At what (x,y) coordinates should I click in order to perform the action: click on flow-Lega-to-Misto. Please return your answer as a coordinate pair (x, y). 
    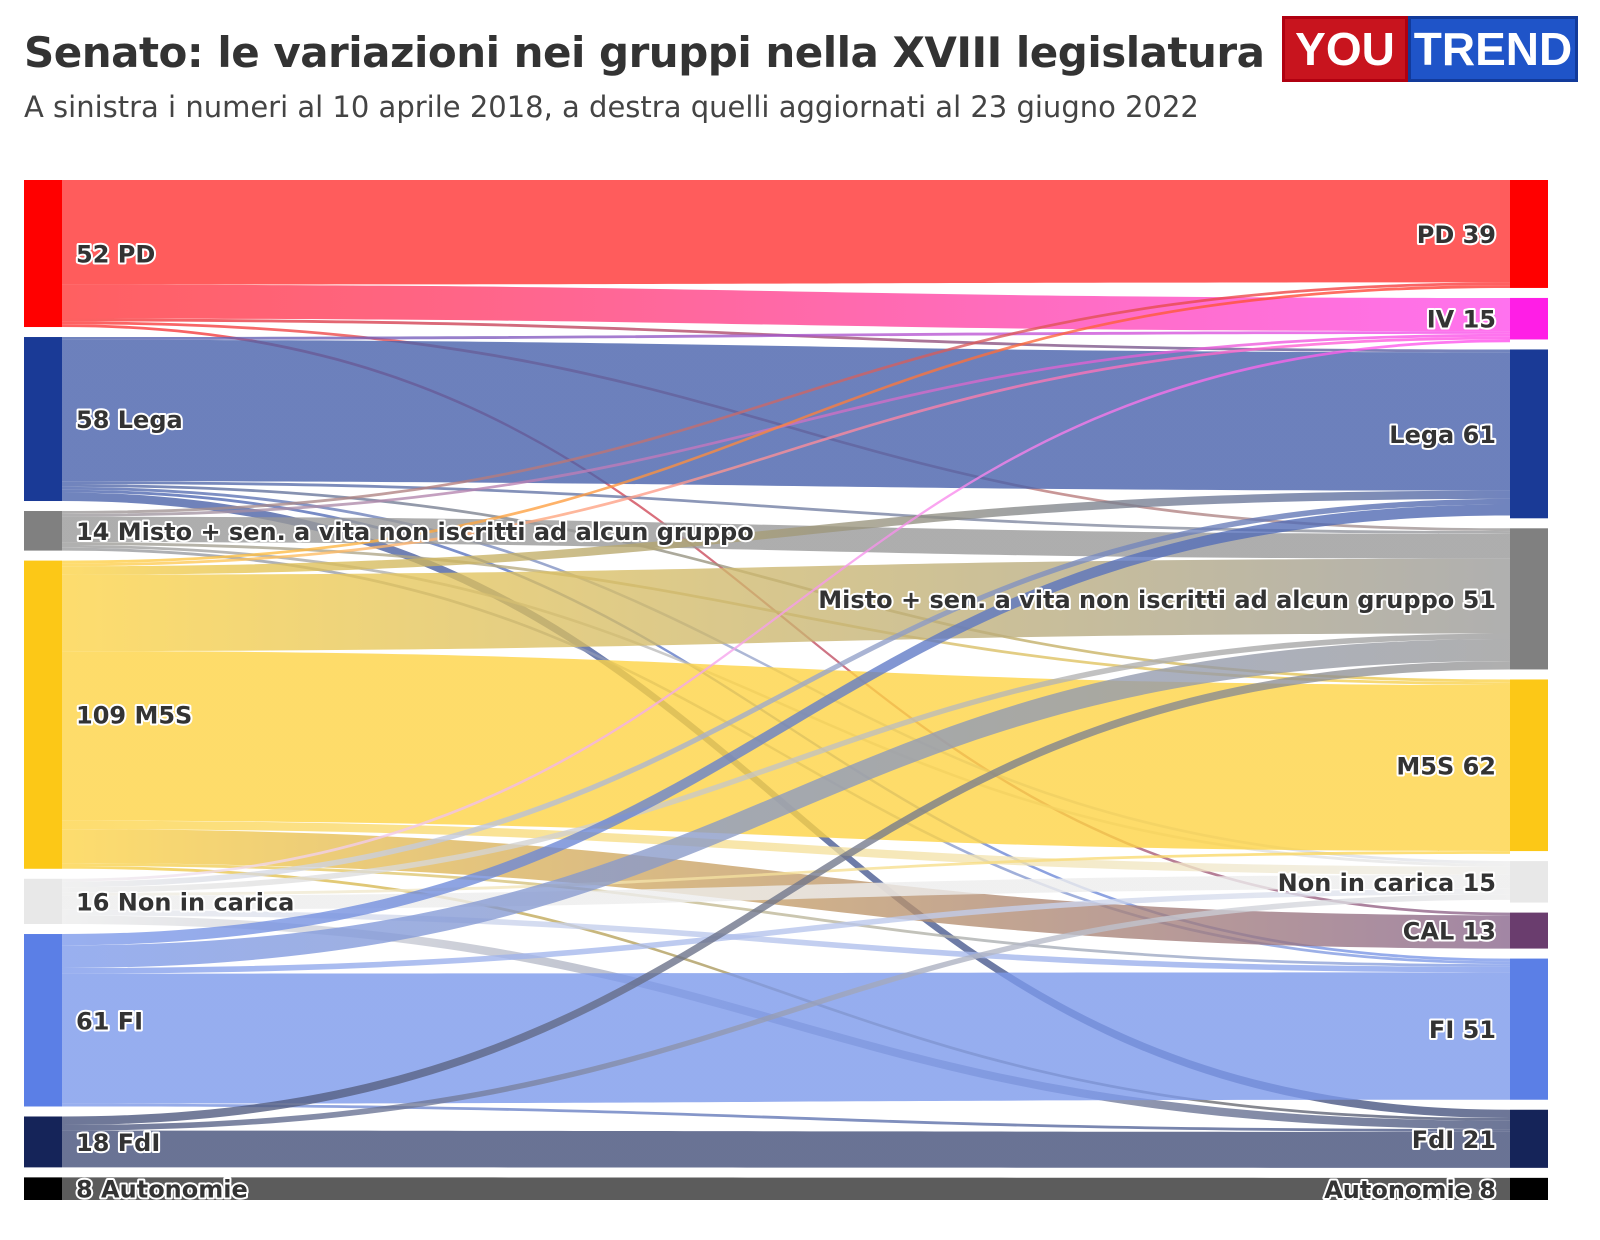
    Looking at the image, I should click on (786, 507).